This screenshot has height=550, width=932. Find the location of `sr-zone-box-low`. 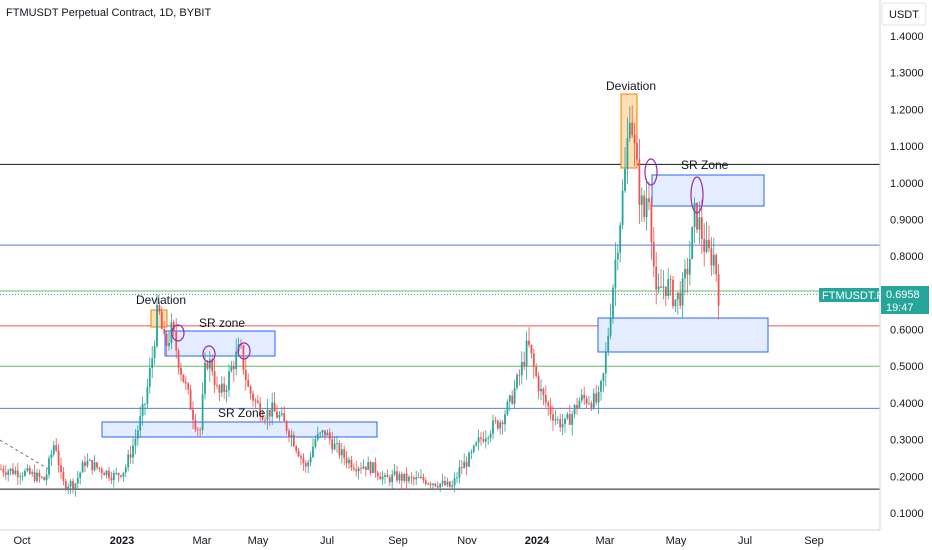

sr-zone-box-low is located at coordinates (239, 429).